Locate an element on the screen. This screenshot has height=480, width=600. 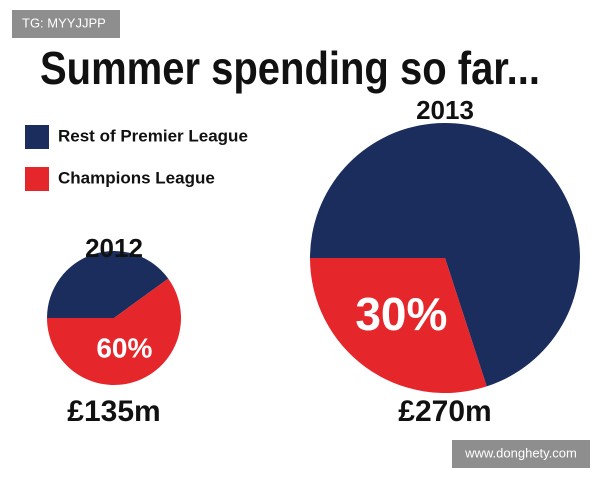
watermark: www.donghety.com is located at coordinates (520, 452).